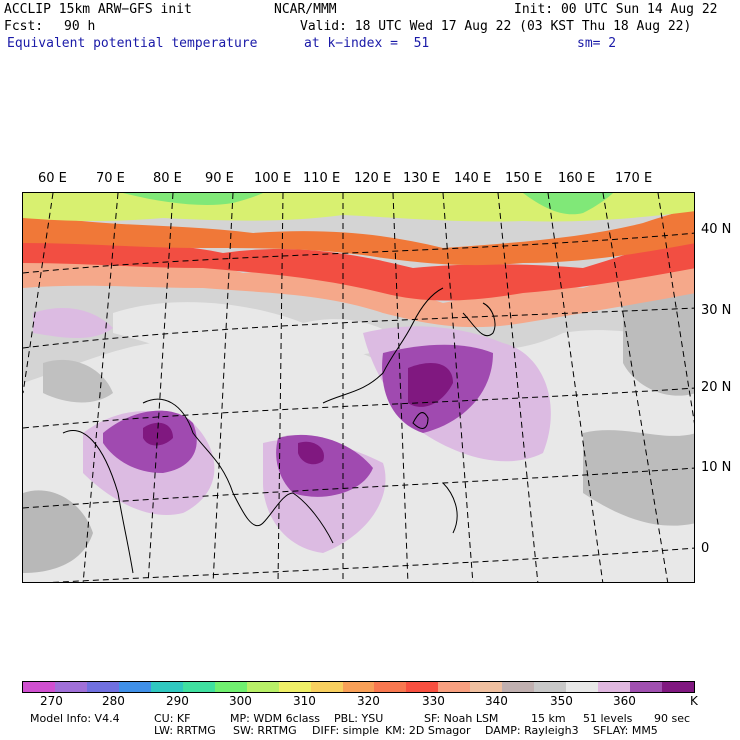 Image resolution: width=740 pixels, height=740 pixels. I want to click on colorbar-unit: K, so click(694, 701).